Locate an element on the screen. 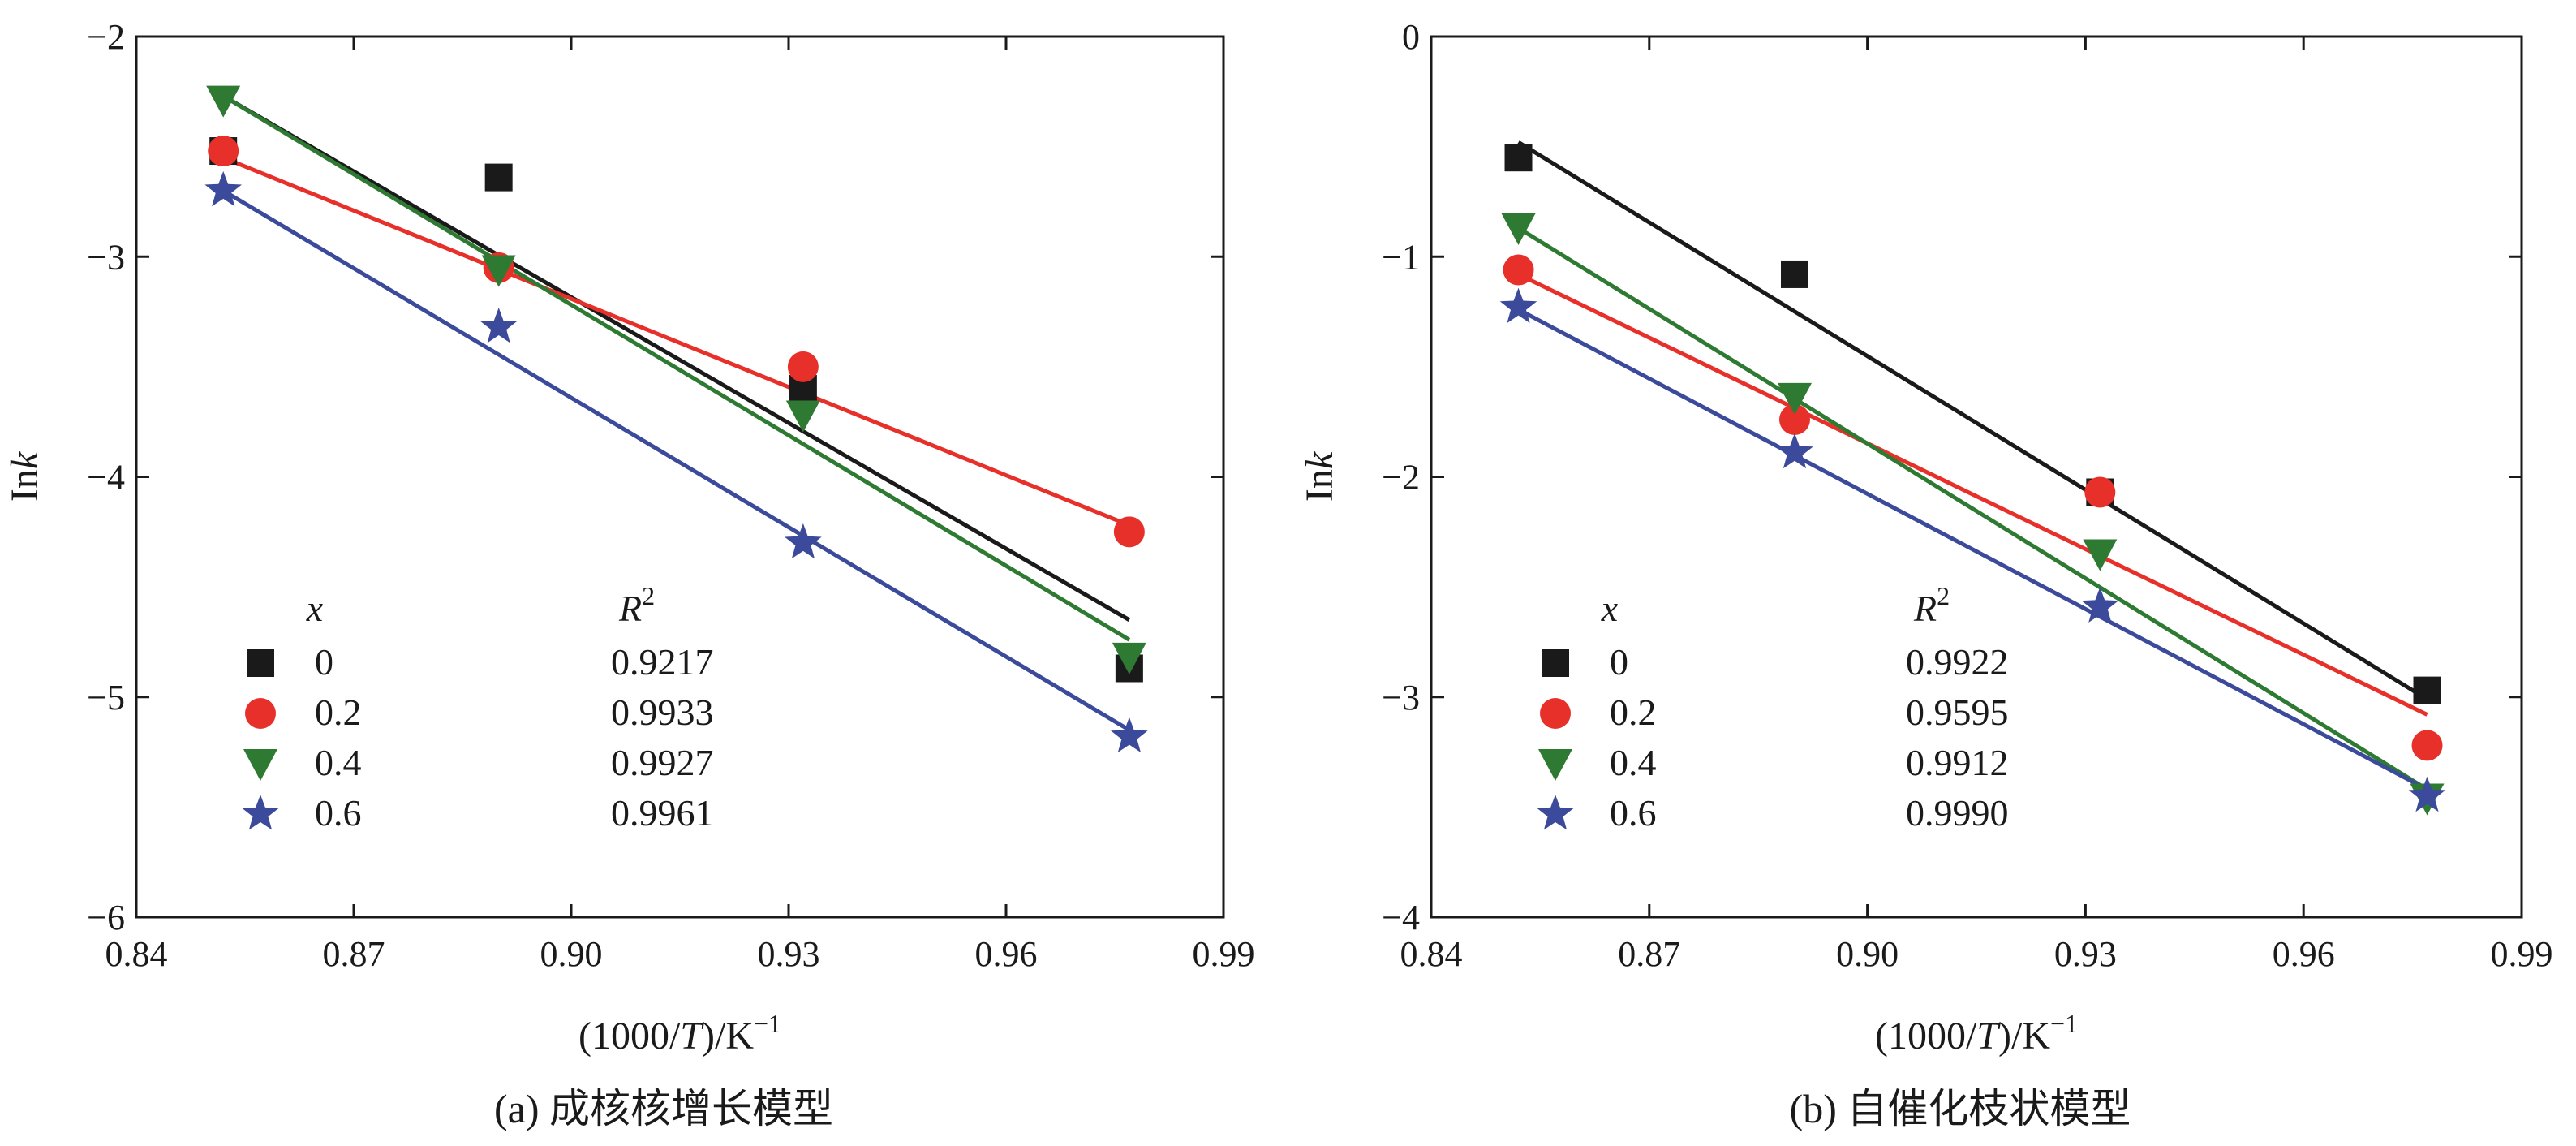  fit-line-series-0.6 is located at coordinates (1973, 549).